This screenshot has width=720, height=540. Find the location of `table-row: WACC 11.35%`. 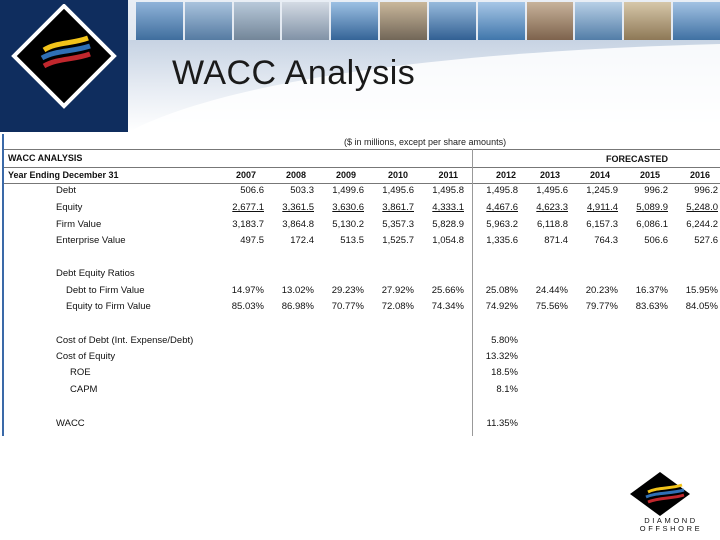

table-row: WACC 11.35% is located at coordinates (362, 425).